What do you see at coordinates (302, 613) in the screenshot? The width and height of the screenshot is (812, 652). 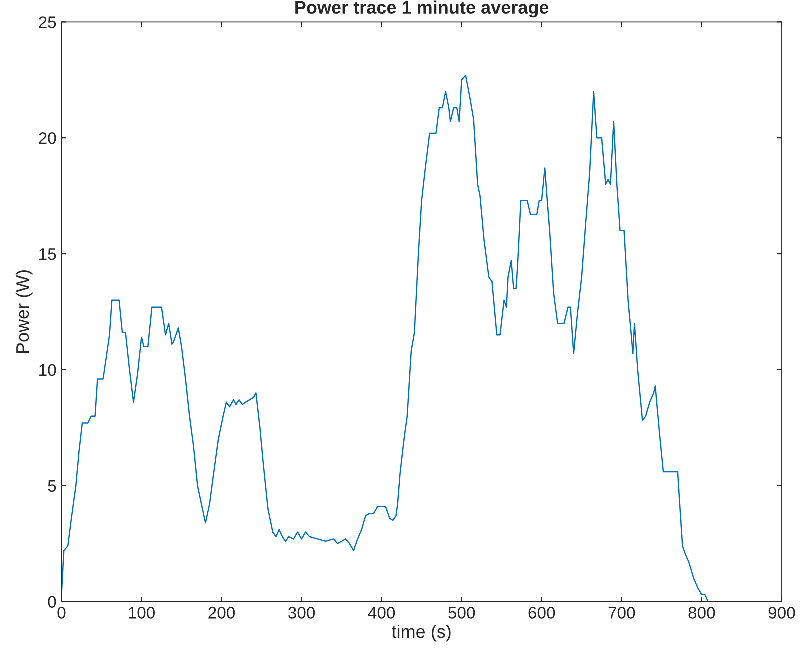 I see `x-tick-label: 300` at bounding box center [302, 613].